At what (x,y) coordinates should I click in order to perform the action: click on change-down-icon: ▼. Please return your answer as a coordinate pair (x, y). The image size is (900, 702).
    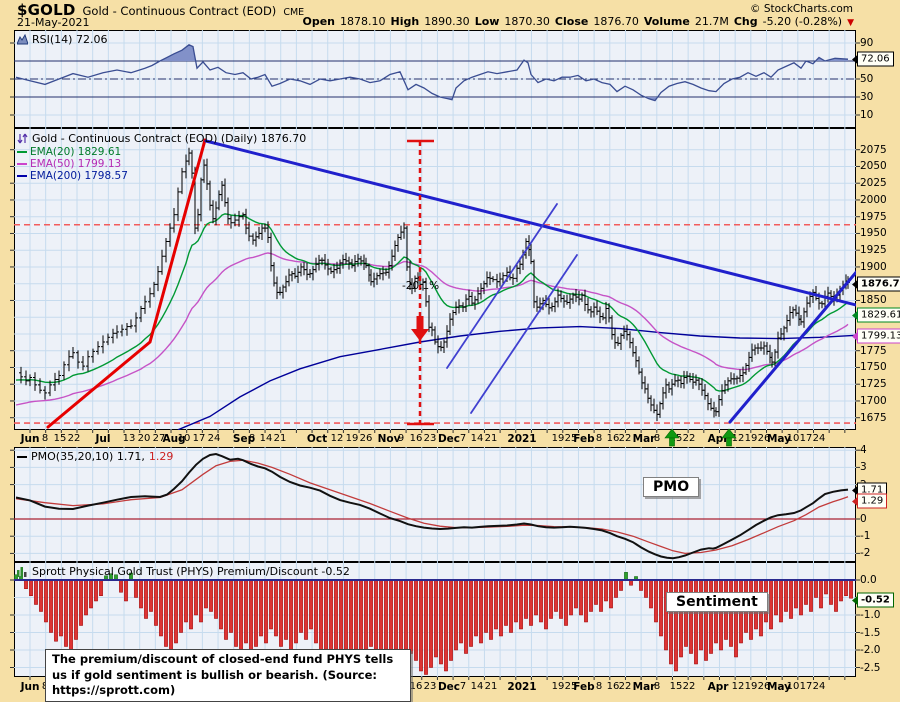
    Looking at the image, I should click on (850, 23).